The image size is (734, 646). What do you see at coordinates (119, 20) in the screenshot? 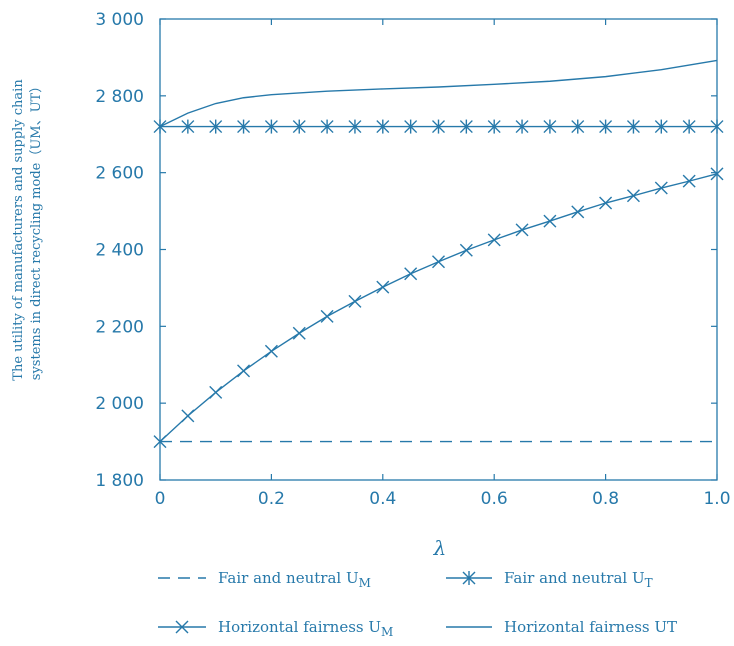
I see `y-tick-label: 3 000` at bounding box center [119, 20].